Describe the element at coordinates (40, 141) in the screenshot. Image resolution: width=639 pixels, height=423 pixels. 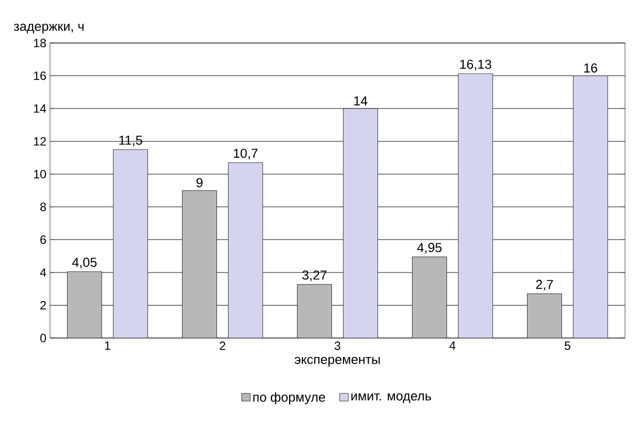
I see `y-tick-label: 12` at that location.